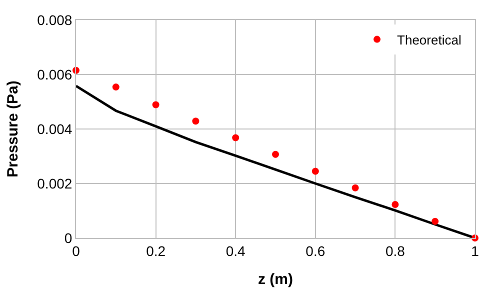  Describe the element at coordinates (13, 129) in the screenshot. I see `y-axis-title: Pressure (Pa)` at that location.